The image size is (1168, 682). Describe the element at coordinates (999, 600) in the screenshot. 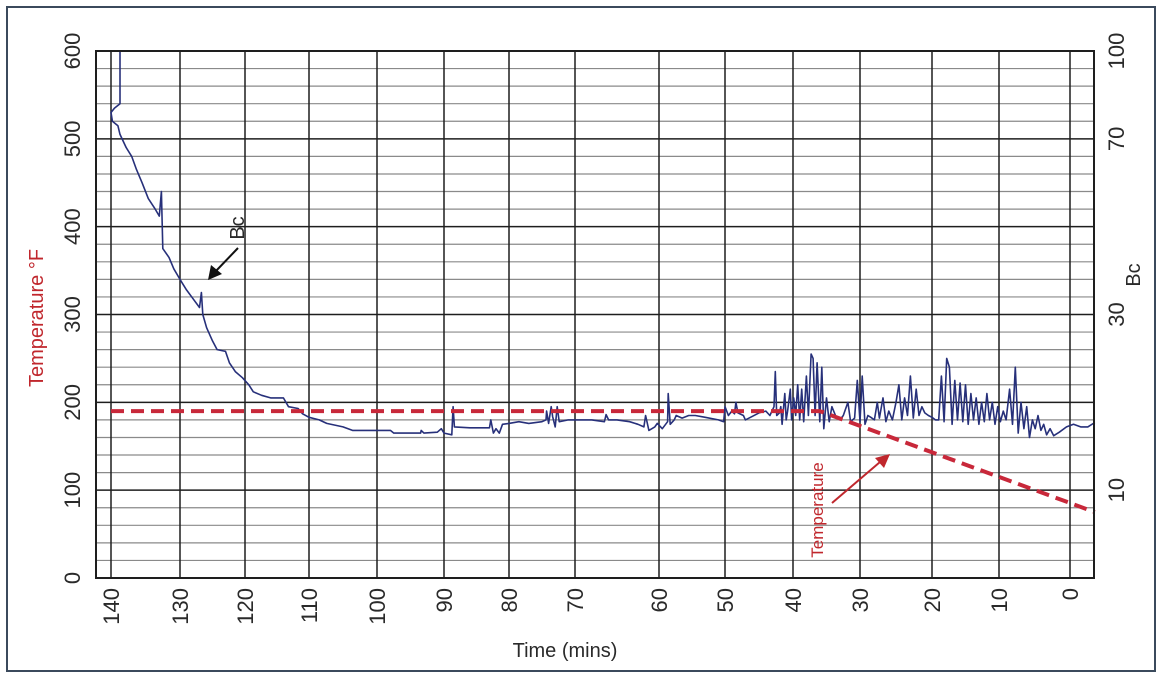

I see `x-tick-label: 10` at that location.